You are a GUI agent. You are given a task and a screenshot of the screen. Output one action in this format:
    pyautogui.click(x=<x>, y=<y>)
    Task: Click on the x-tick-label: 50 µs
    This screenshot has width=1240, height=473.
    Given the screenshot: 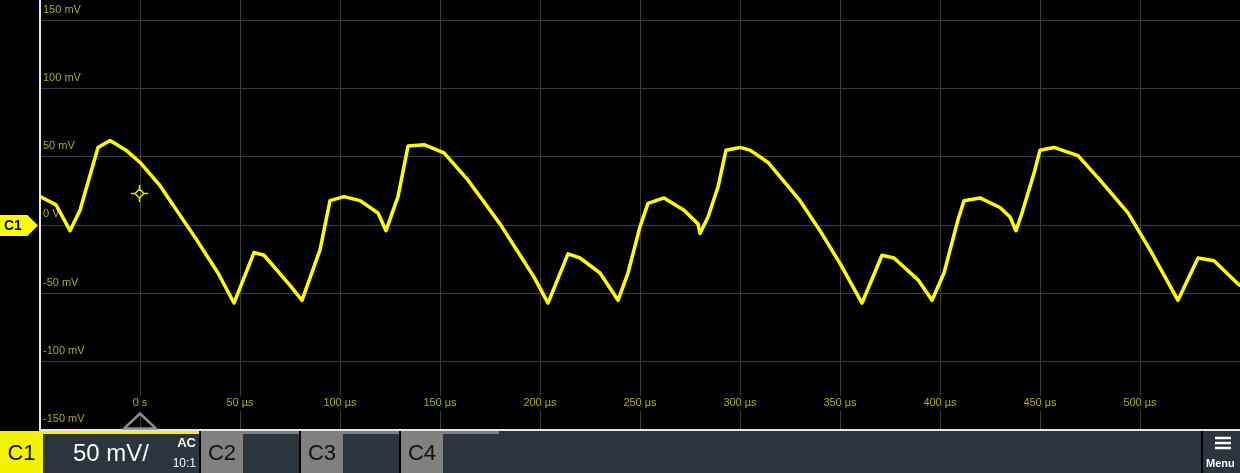 What is the action you would take?
    pyautogui.click(x=240, y=402)
    